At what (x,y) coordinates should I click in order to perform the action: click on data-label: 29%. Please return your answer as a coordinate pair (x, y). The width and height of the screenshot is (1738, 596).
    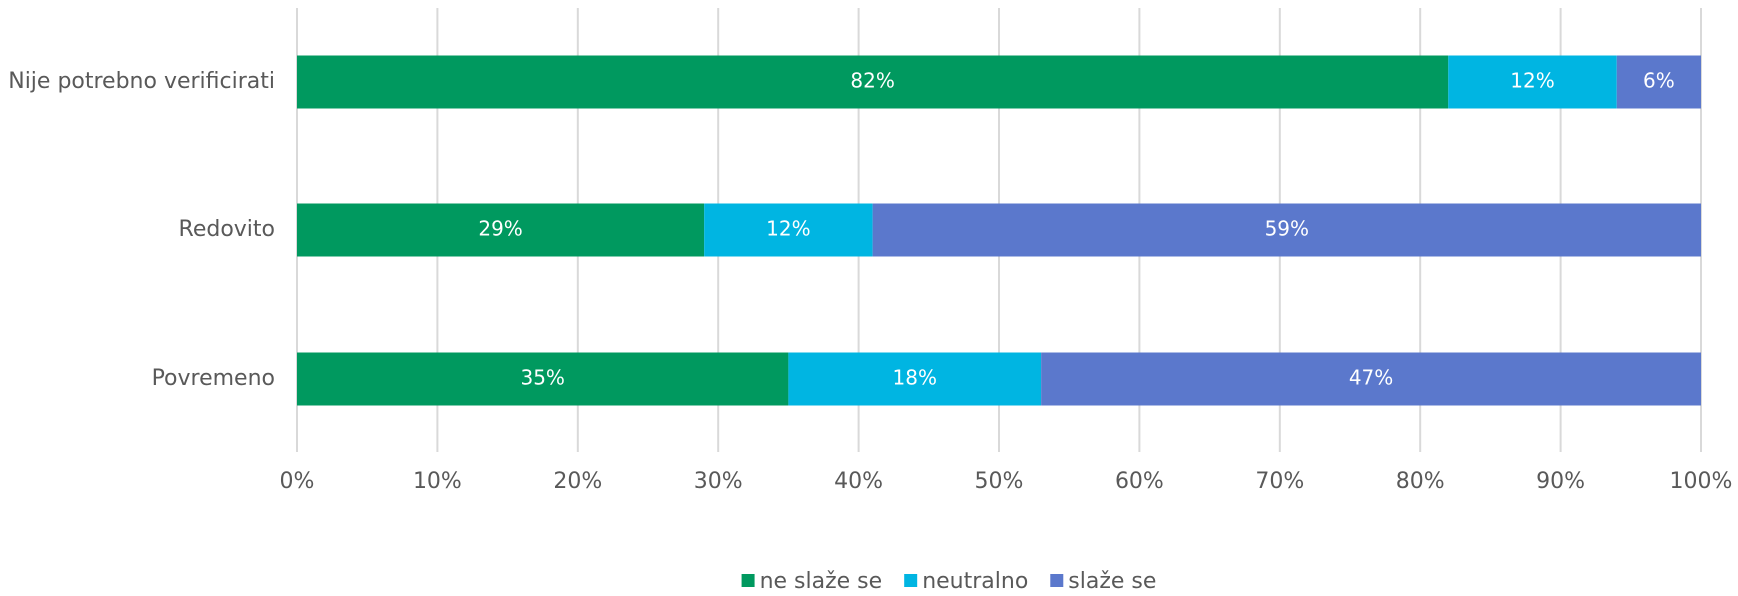
    Looking at the image, I should click on (500, 229).